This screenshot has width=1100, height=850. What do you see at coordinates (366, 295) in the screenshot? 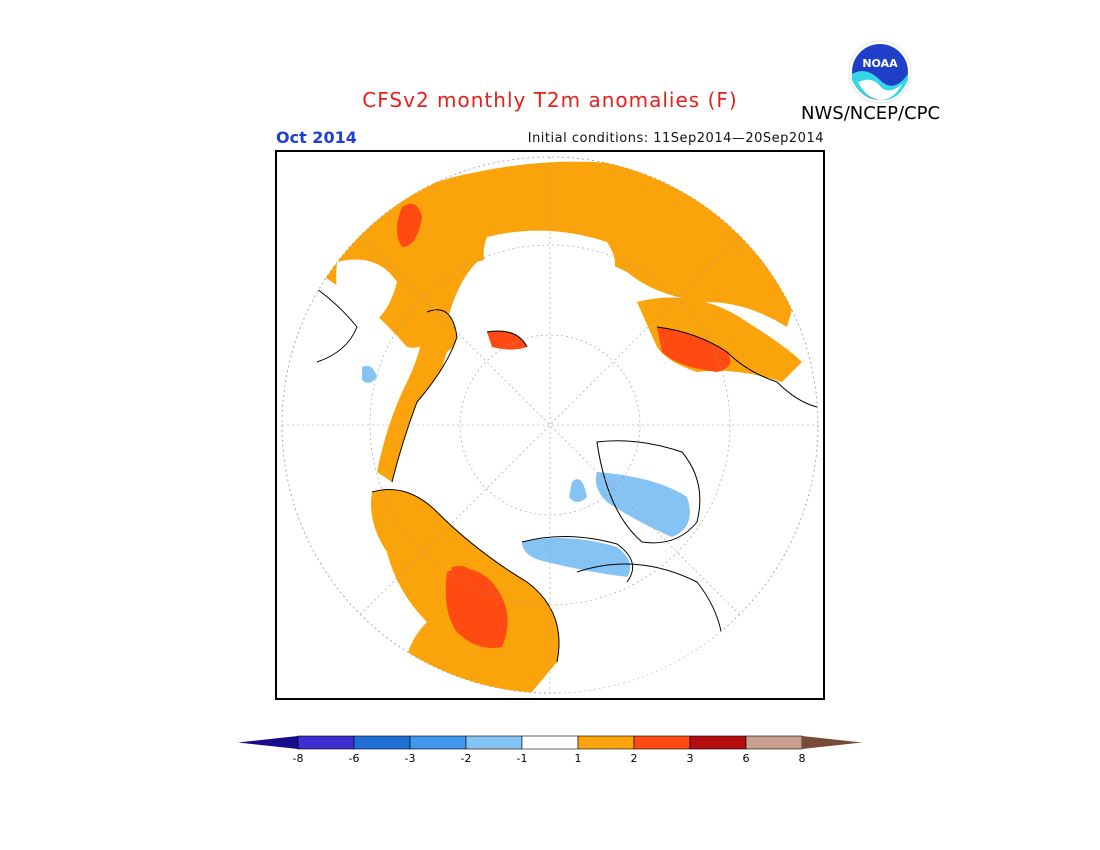
I see `near-normal-europe-w` at bounding box center [366, 295].